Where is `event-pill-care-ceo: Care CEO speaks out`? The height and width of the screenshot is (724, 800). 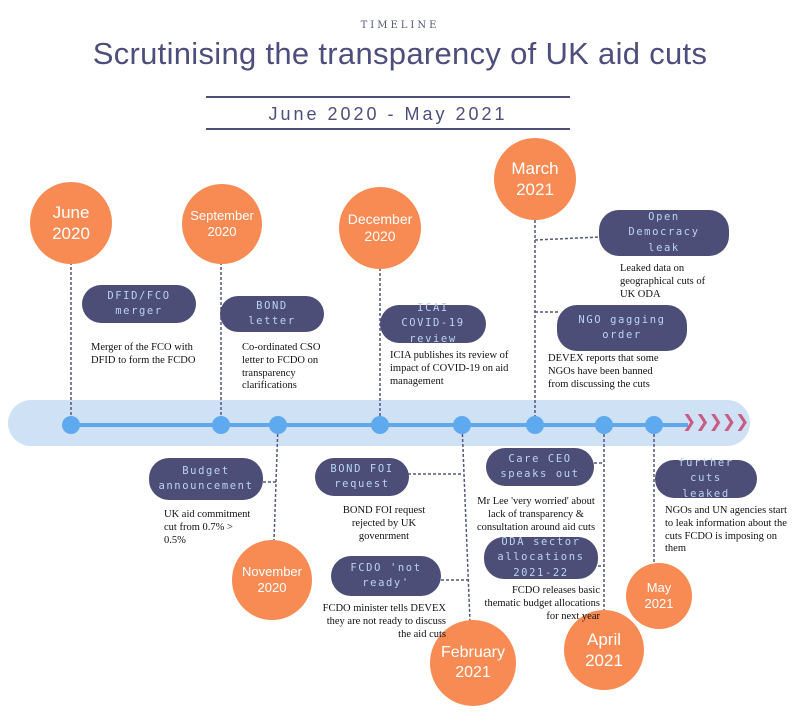 event-pill-care-ceo: Care CEO speaks out is located at coordinates (540, 467).